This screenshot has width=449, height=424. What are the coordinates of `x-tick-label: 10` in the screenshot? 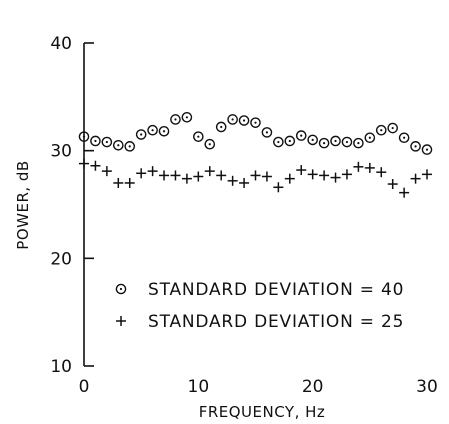 It's located at (199, 387).